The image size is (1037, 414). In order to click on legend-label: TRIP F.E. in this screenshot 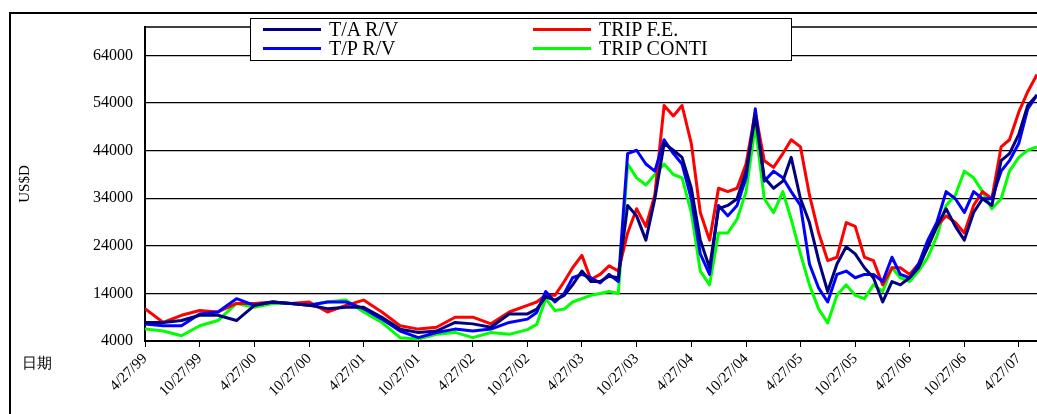, I will do `click(639, 29)`.